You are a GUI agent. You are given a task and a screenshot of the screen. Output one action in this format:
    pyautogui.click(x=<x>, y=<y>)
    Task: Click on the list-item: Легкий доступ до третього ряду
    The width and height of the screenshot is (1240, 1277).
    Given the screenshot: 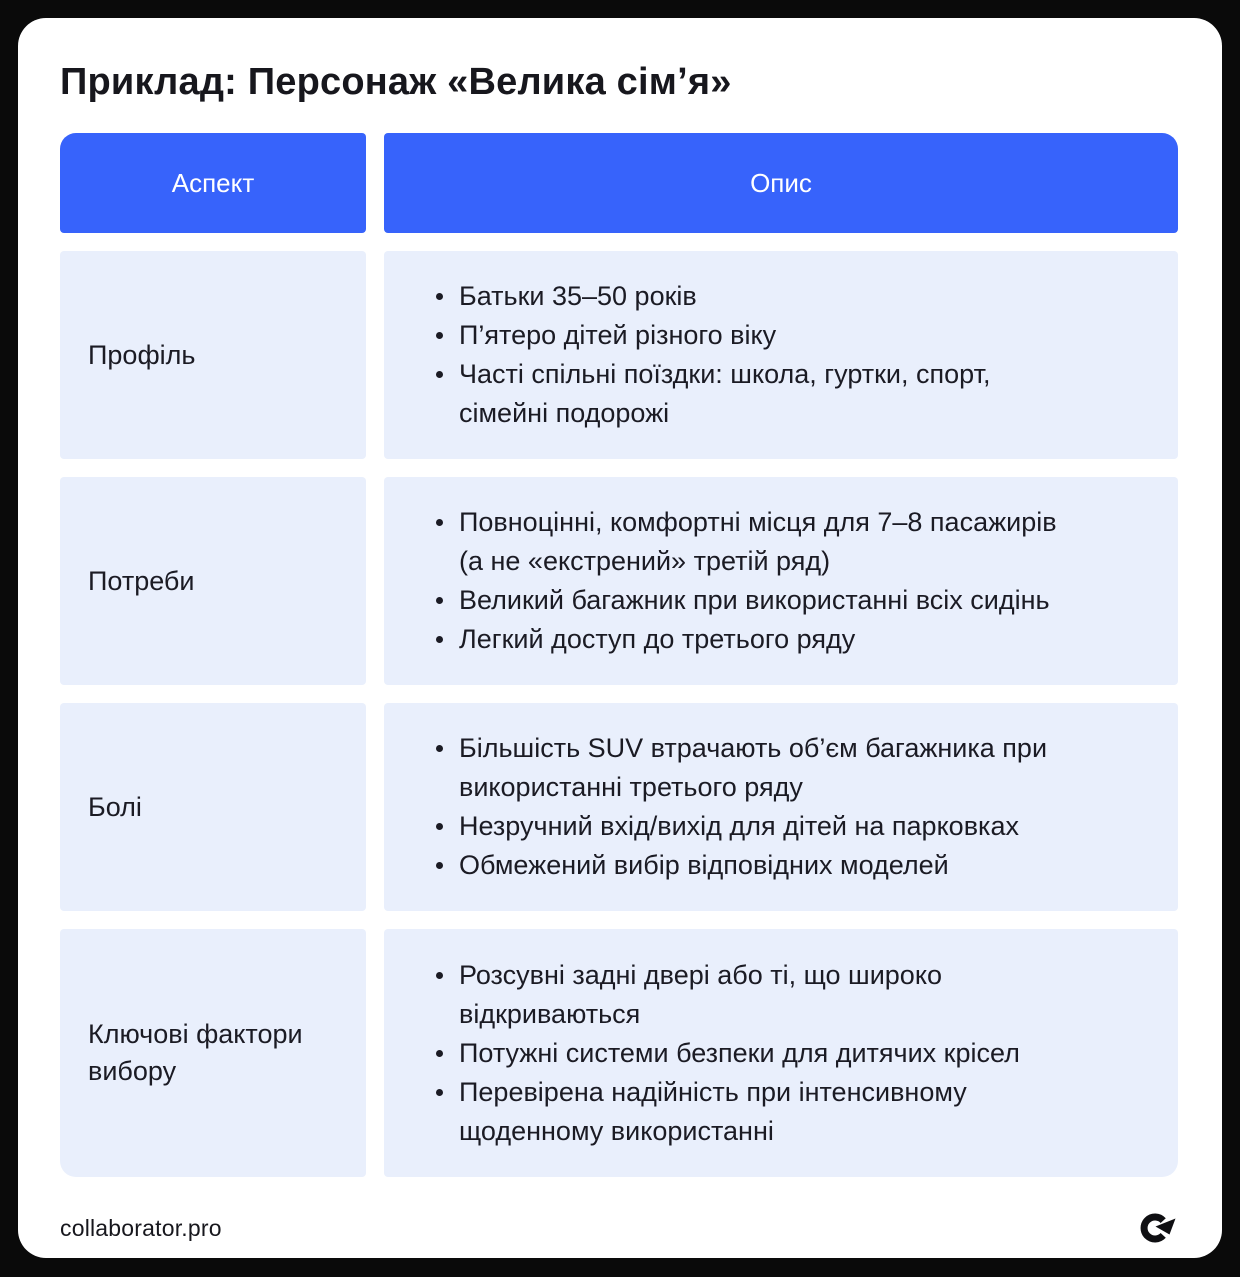 What is the action you would take?
    pyautogui.click(x=789, y=639)
    